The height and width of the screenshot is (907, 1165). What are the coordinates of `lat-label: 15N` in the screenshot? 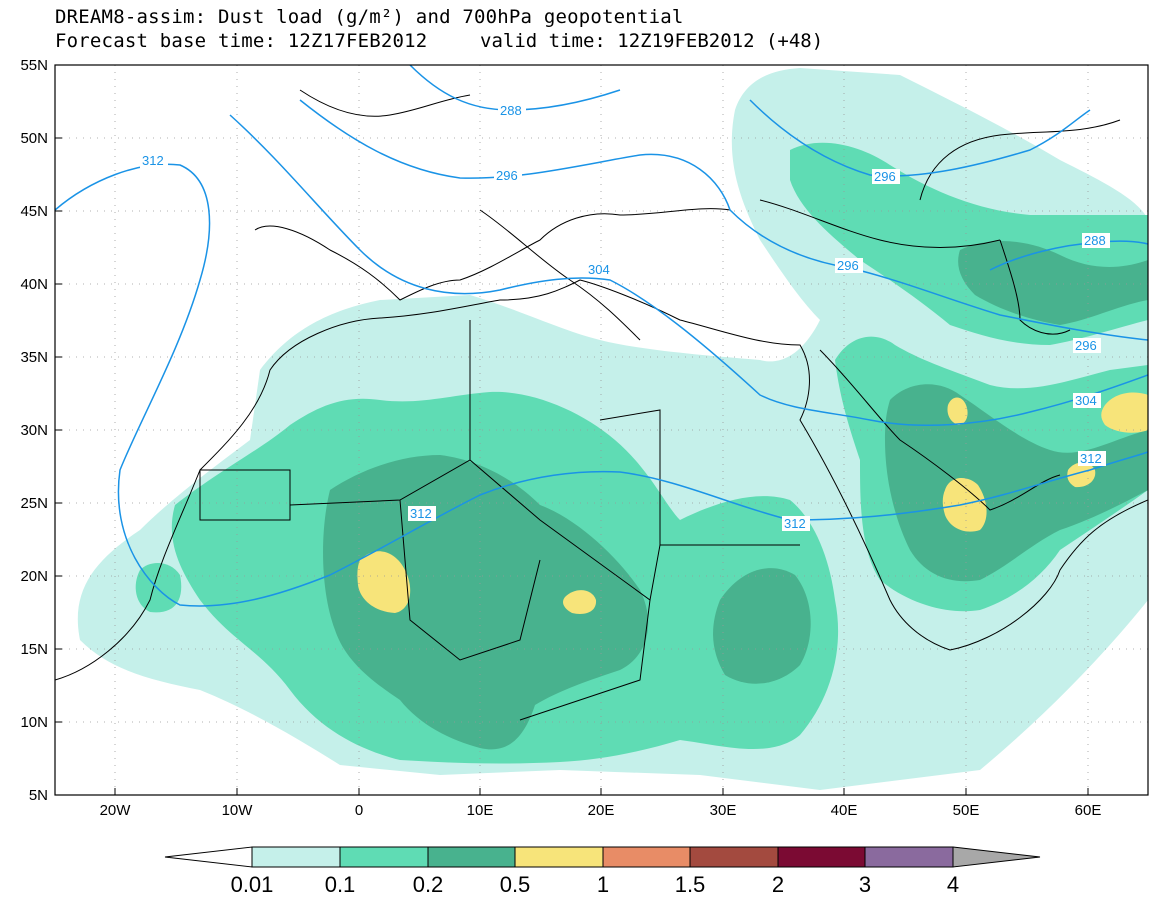 It's located at (34, 649).